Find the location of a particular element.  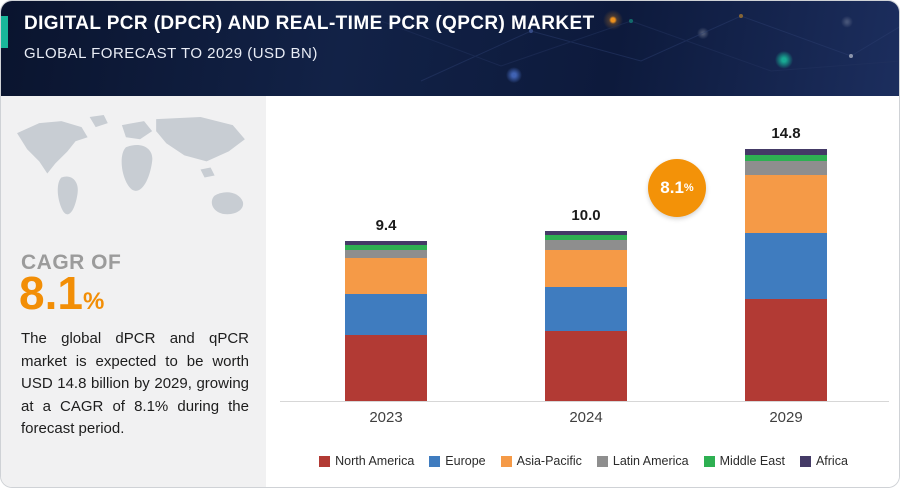

network-decoration-icon is located at coordinates (640, 48).